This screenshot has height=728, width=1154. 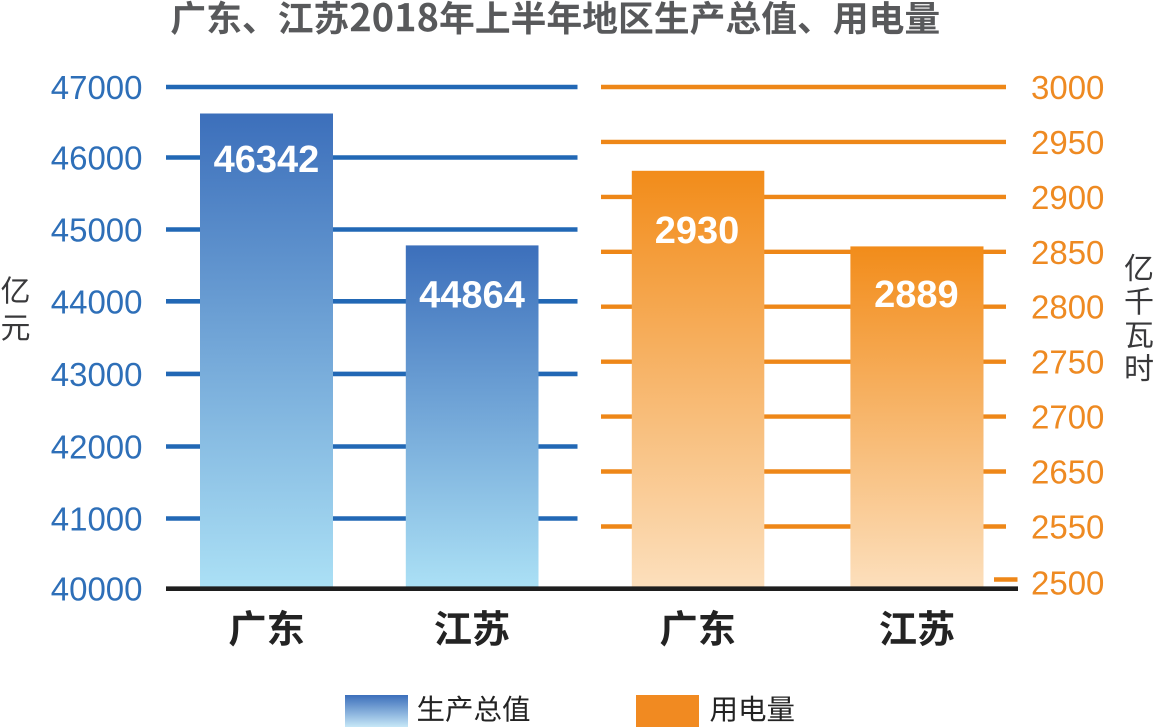 What do you see at coordinates (1067, 87) in the screenshot?
I see `svg-text: 3000` at bounding box center [1067, 87].